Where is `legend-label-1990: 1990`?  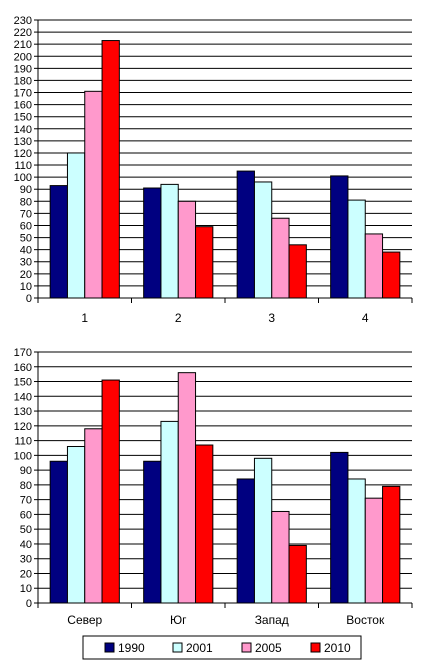
legend-label-1990: 1990 is located at coordinates (131, 648).